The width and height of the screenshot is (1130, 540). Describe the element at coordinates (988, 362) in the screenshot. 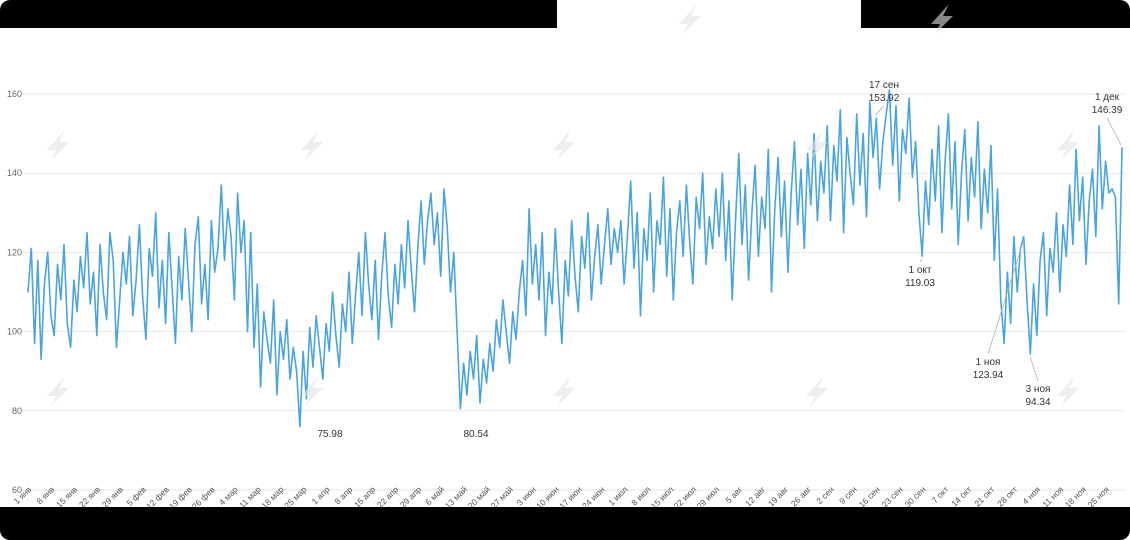

I see `annotation-date-label: 1 ноя` at that location.